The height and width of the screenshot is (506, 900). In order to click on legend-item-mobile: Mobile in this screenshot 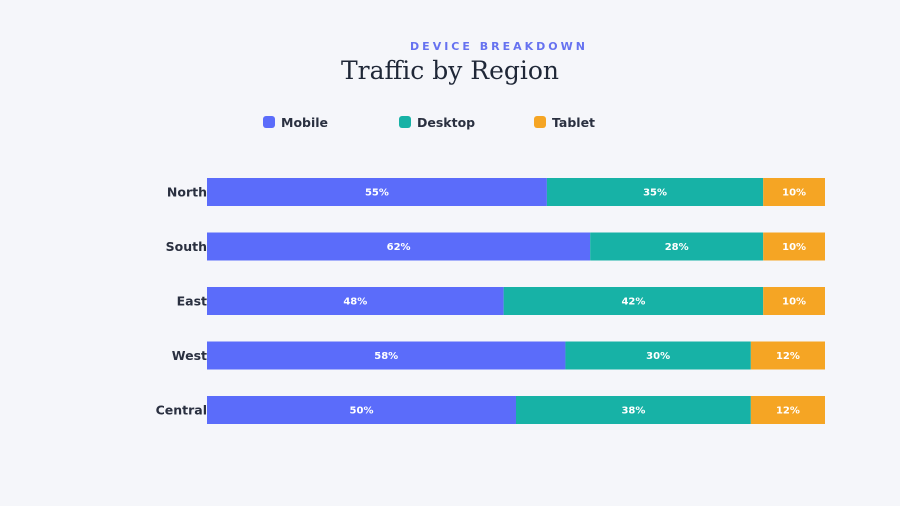, I will do `click(295, 122)`.